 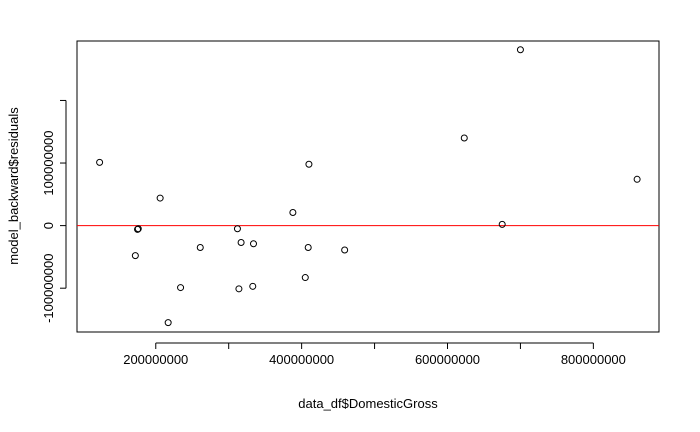 I want to click on x-axis: 200000000 400000000 600000000 800000000, so click(x=374, y=354).